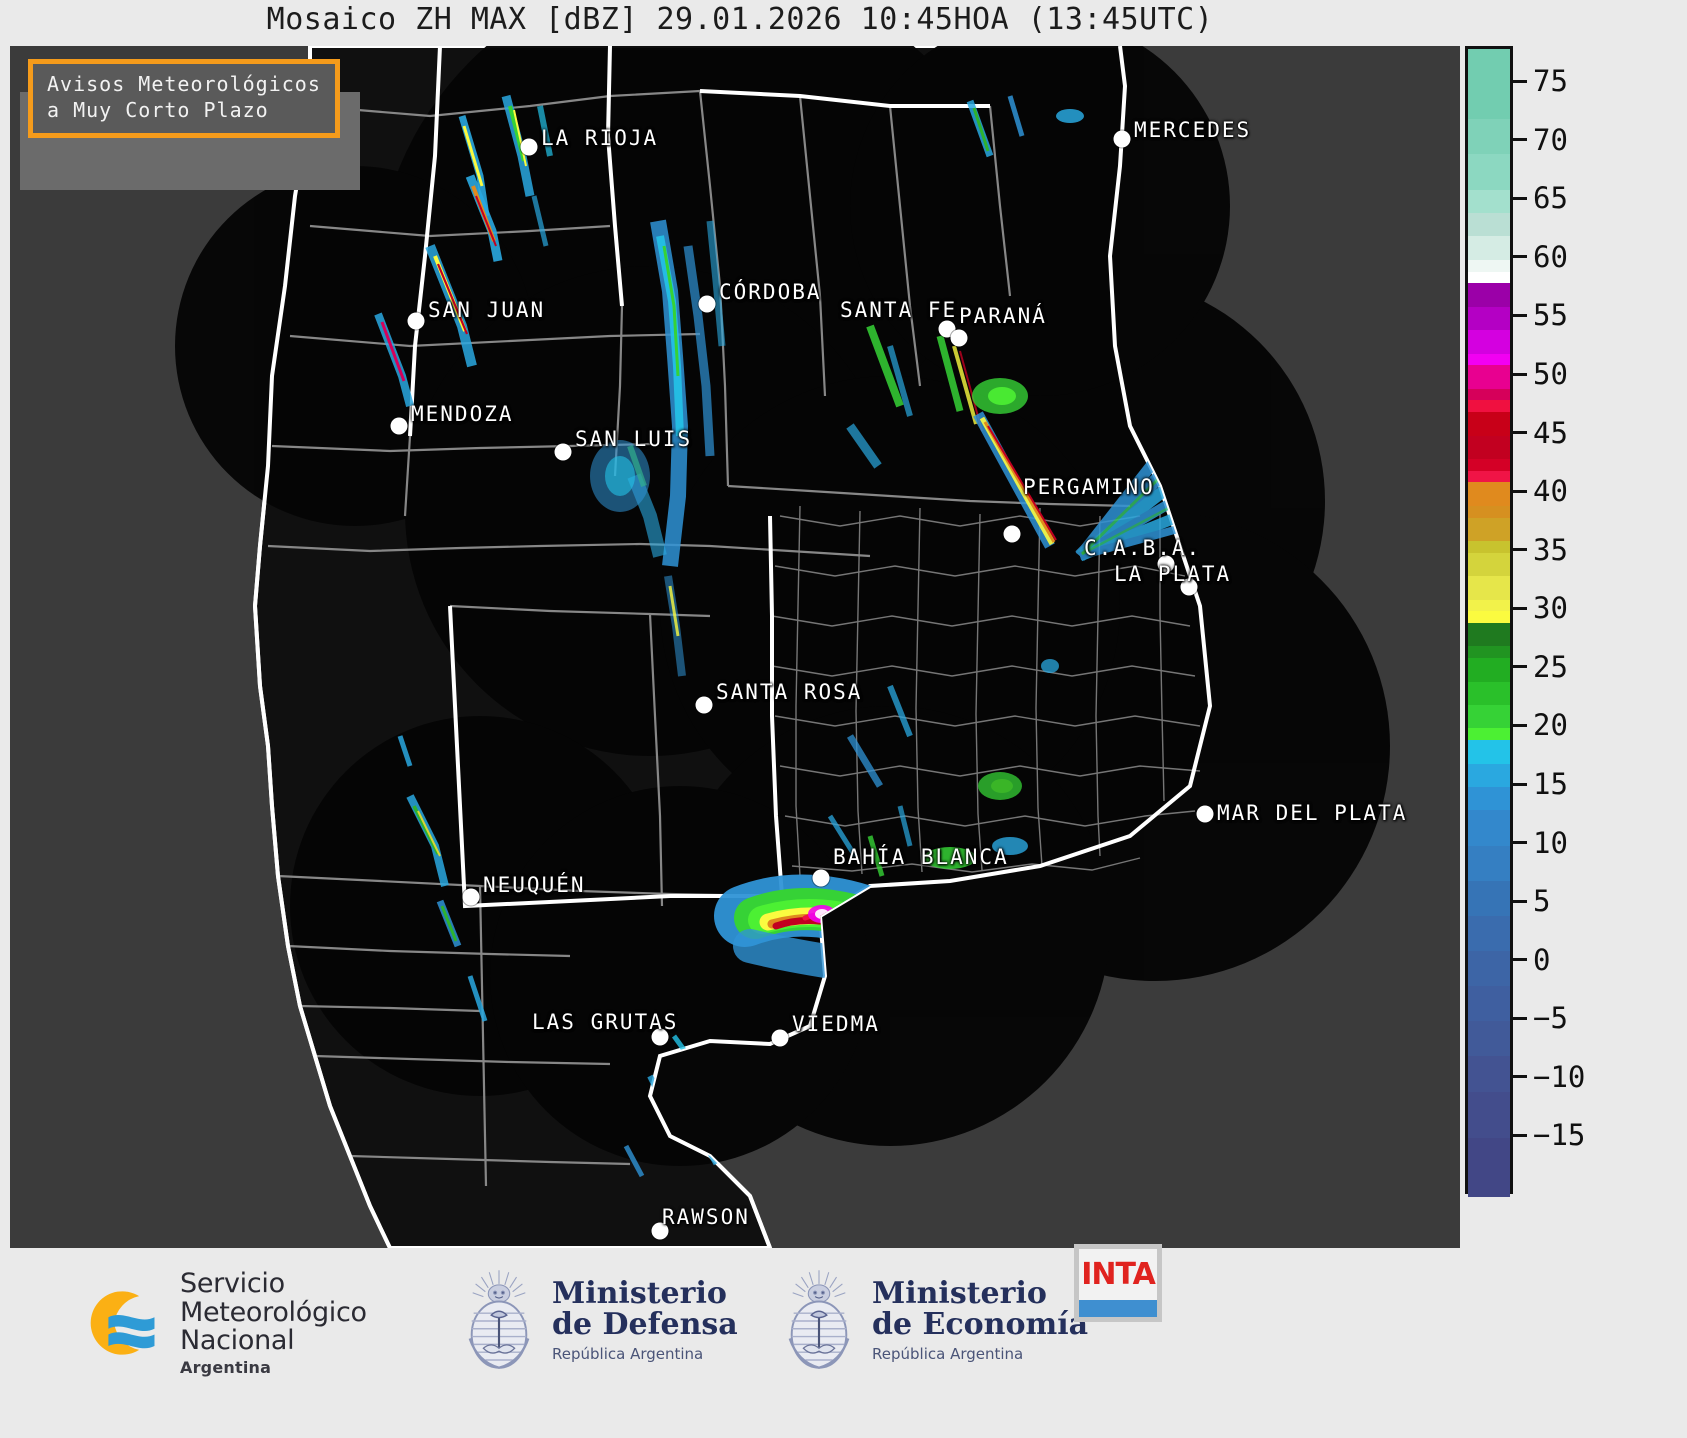  Describe the element at coordinates (1550, 198) in the screenshot. I see `tick-label: 65` at that location.